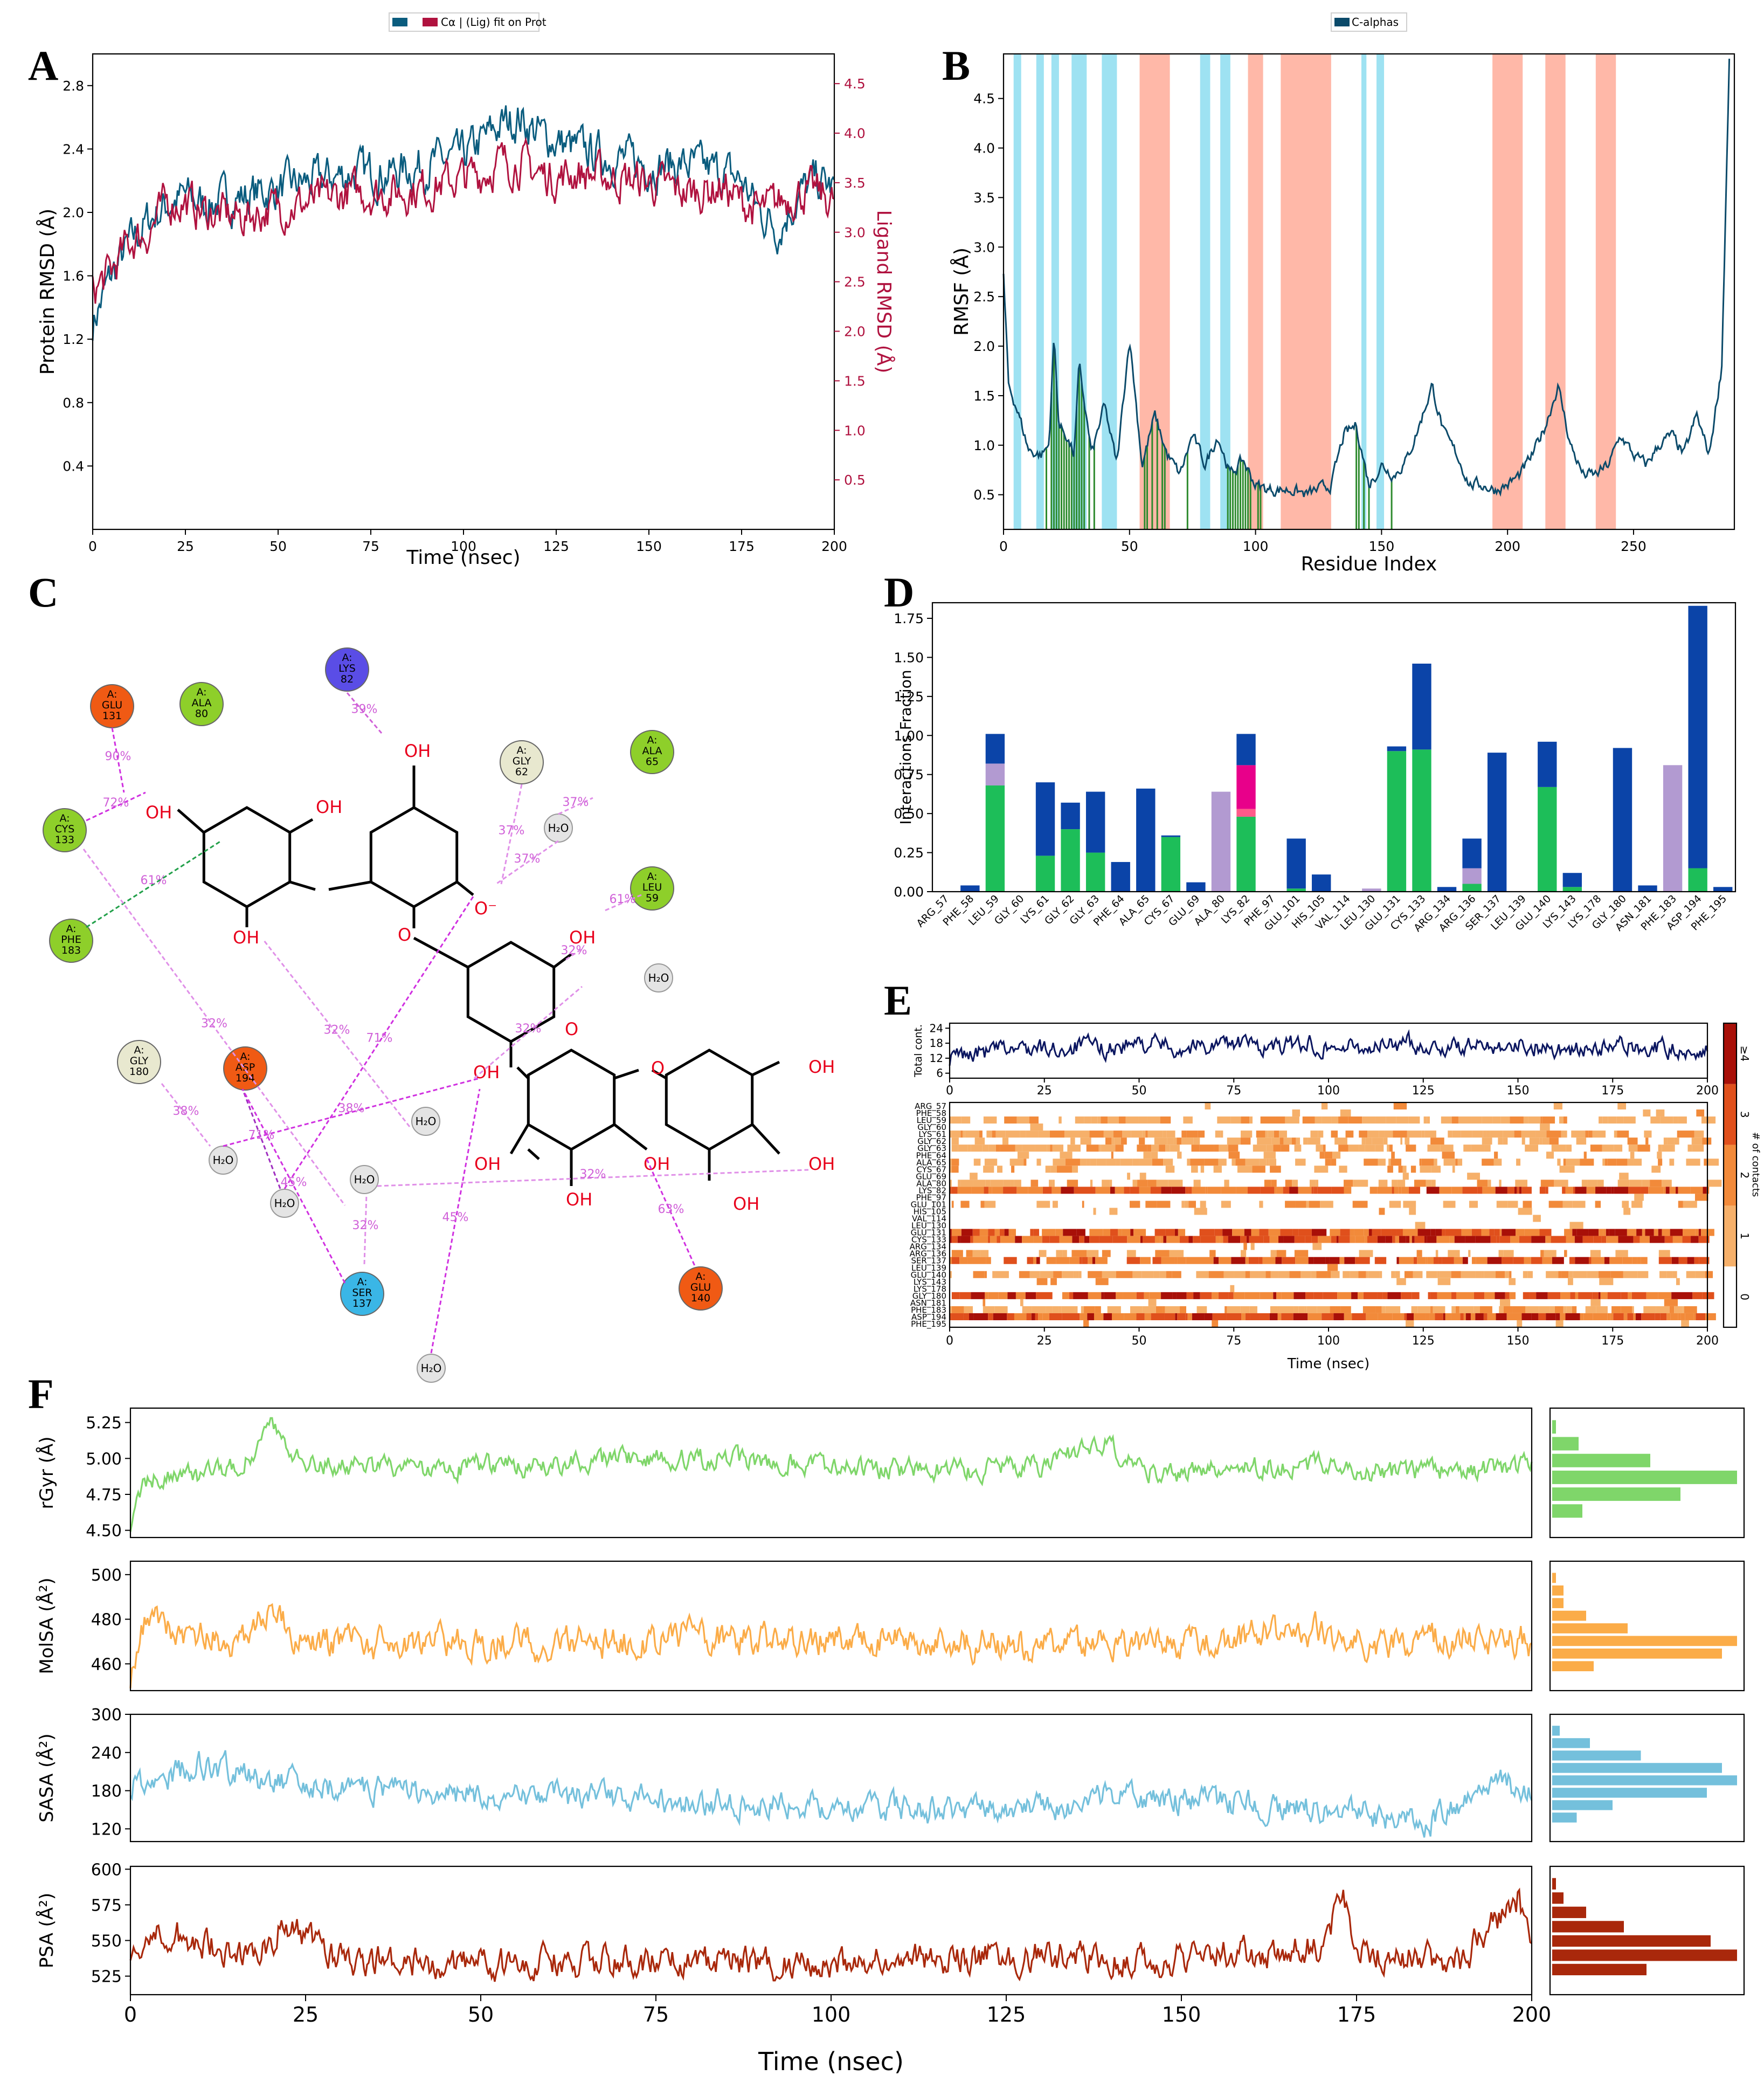  What do you see at coordinates (379, 1038) in the screenshot?
I see `interaction-percent: 71%` at bounding box center [379, 1038].